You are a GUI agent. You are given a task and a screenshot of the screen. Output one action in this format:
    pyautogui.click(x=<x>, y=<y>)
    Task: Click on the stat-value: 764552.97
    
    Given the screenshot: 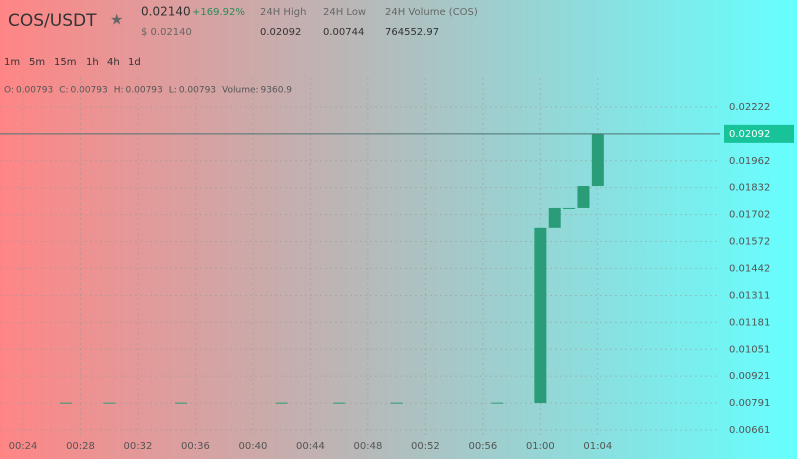 What is the action you would take?
    pyautogui.click(x=412, y=32)
    